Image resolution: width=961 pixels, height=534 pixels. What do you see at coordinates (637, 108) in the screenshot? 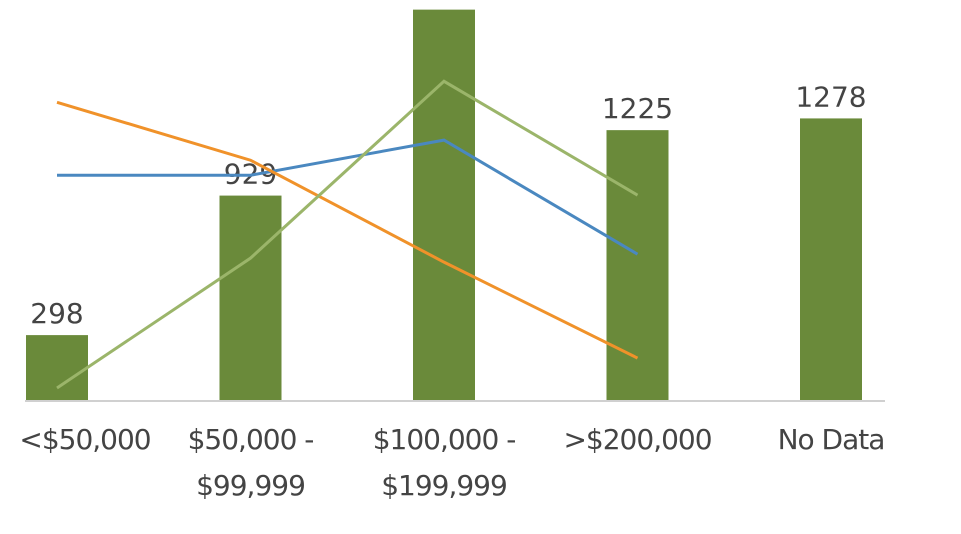
I see `data-label: 1225` at bounding box center [637, 108].